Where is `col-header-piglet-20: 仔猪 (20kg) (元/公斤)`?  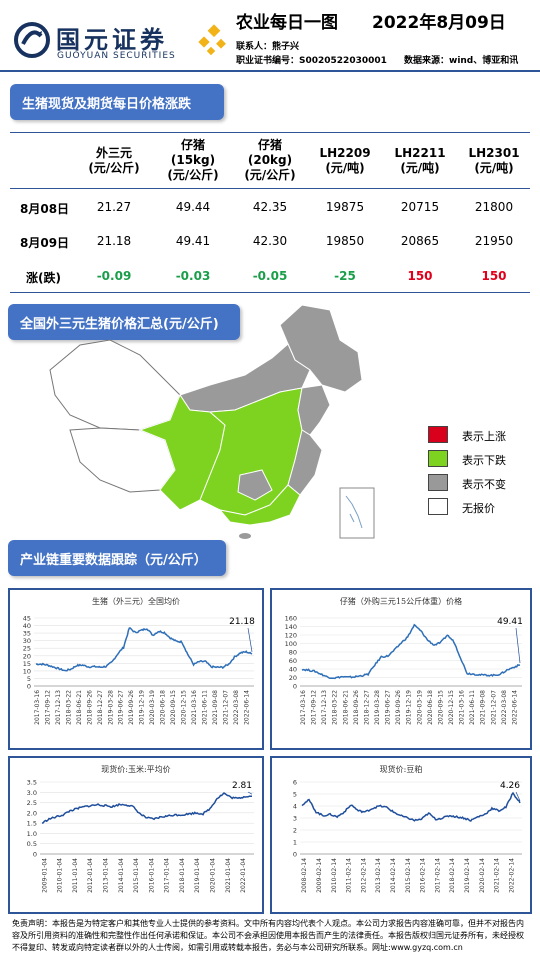
col-header-piglet-20: 仔猪 (20kg) (元/公斤) is located at coordinates (270, 160).